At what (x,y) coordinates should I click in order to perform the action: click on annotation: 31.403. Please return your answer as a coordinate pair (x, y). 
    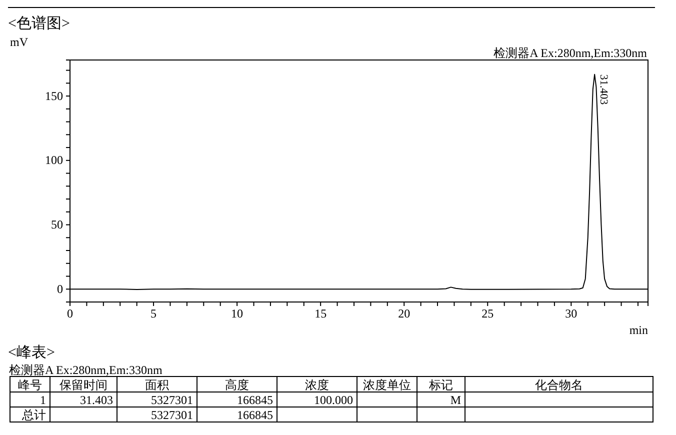
    Looking at the image, I should click on (604, 90).